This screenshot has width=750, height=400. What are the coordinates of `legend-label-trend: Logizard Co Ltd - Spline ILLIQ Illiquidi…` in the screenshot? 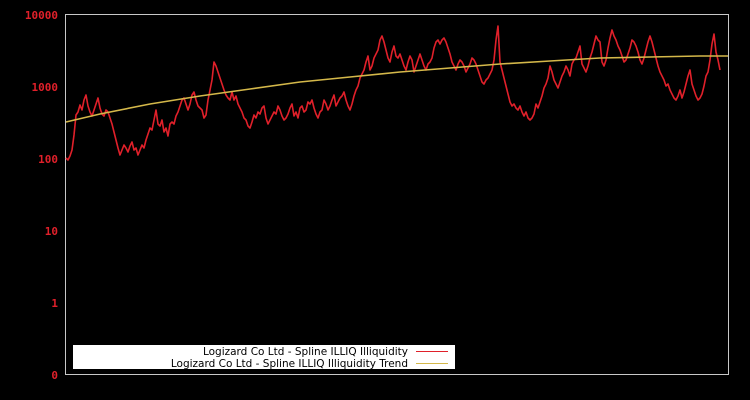 It's located at (289, 364).